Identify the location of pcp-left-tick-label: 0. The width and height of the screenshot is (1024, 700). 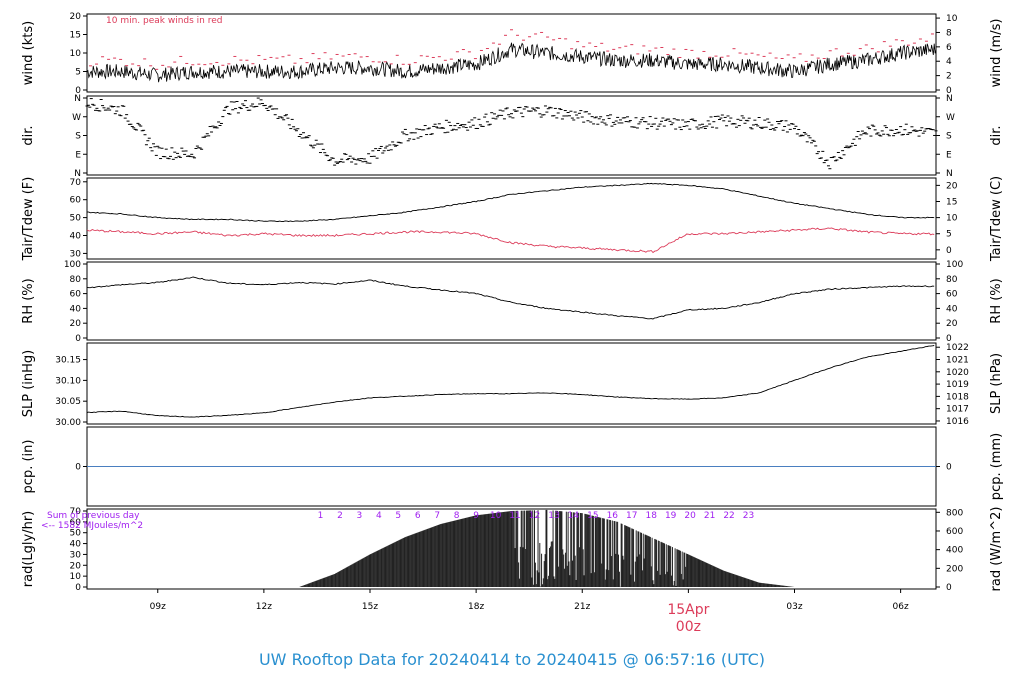
(78, 468).